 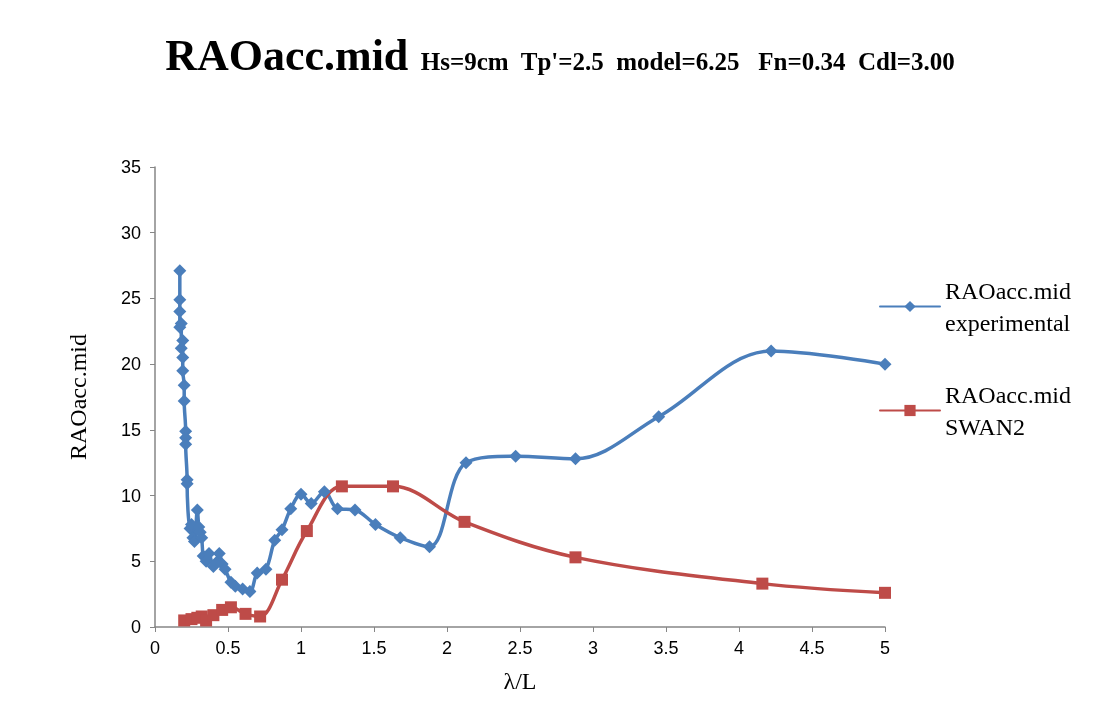 I want to click on x-tick-label: 3, so click(x=593, y=648).